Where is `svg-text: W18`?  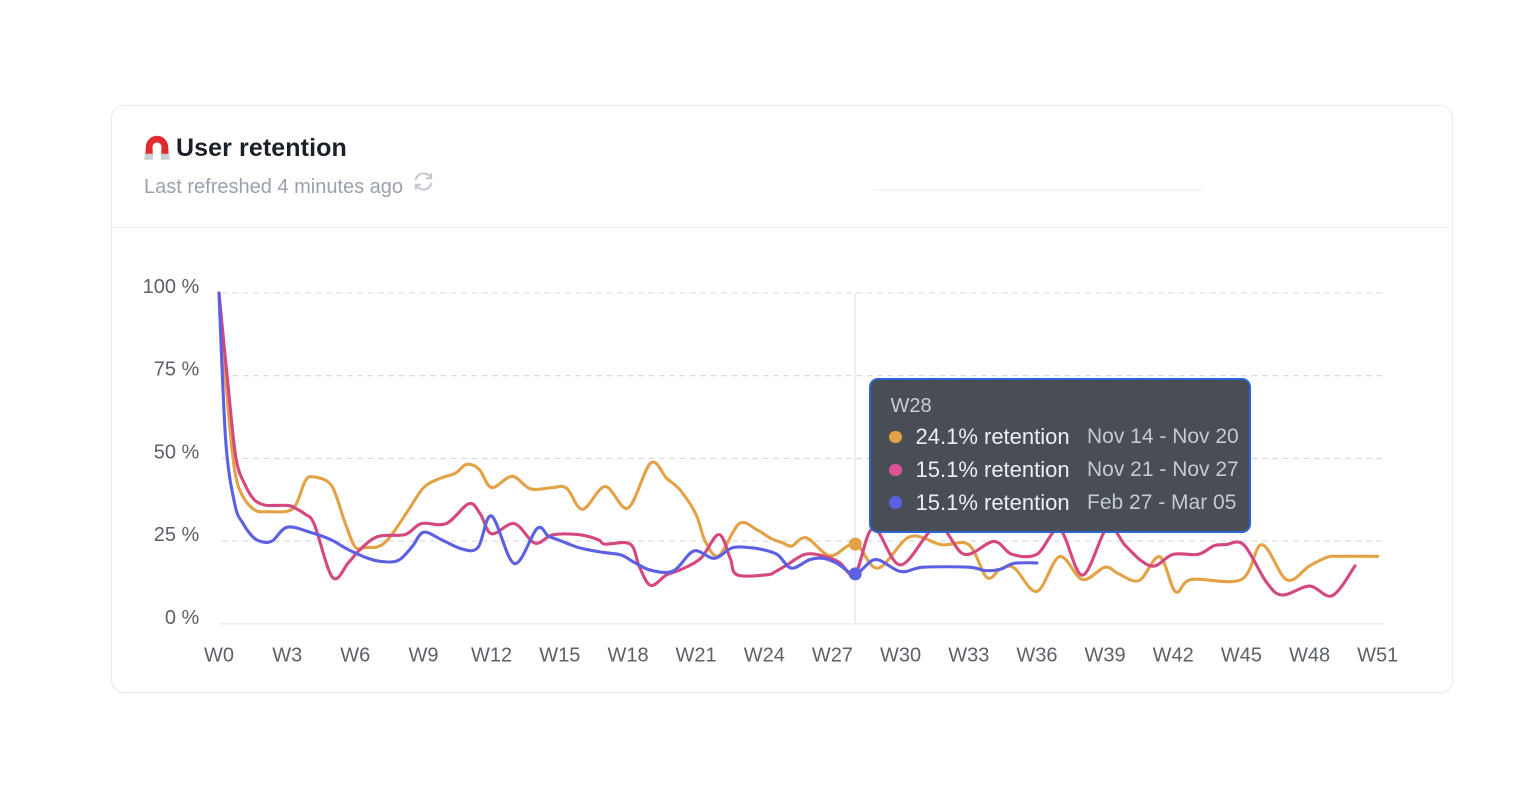
svg-text: W18 is located at coordinates (627, 656).